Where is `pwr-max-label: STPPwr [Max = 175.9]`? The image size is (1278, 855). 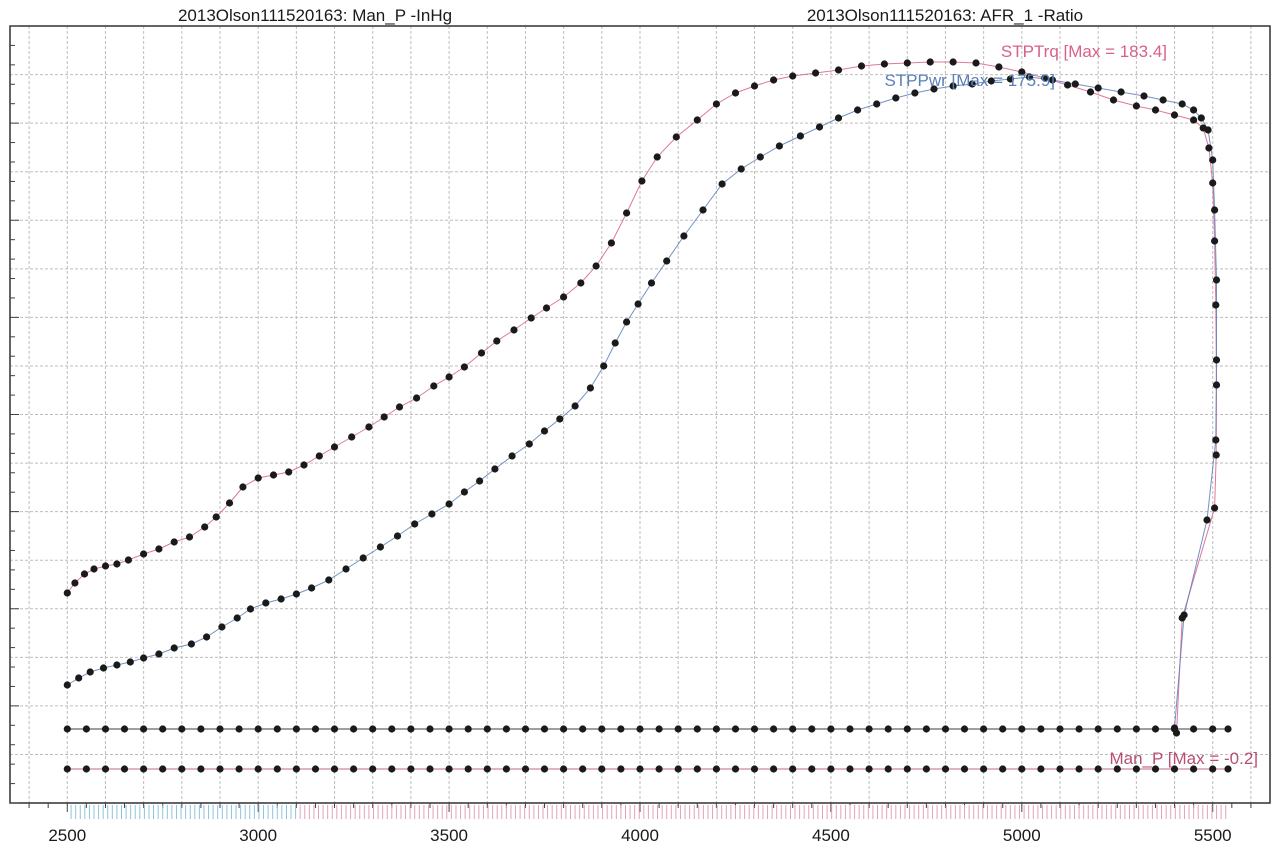
pwr-max-label: STPPwr [Max = 175.9] is located at coordinates (969, 80).